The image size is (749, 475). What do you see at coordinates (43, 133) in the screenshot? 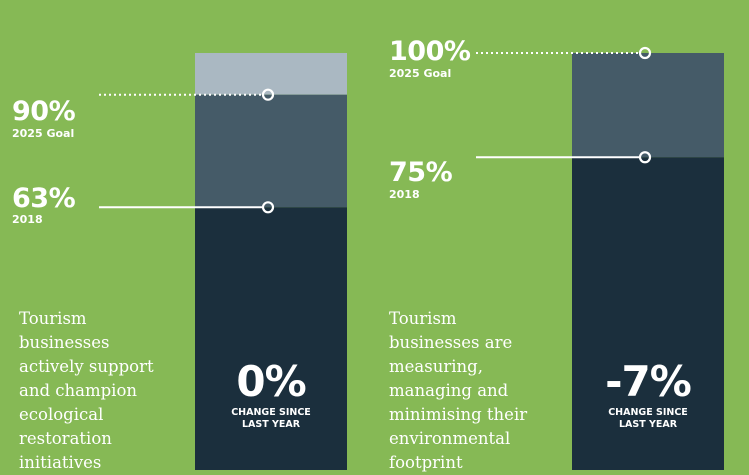
I see `chart1-goal-label: 2025 Goal` at bounding box center [43, 133].